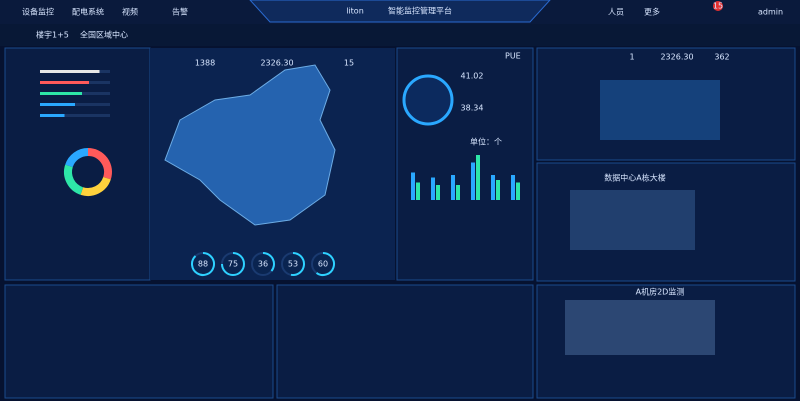 Image resolution: width=800 pixels, height=401 pixels. I want to click on stat-value: 2326.30, so click(676, 57).